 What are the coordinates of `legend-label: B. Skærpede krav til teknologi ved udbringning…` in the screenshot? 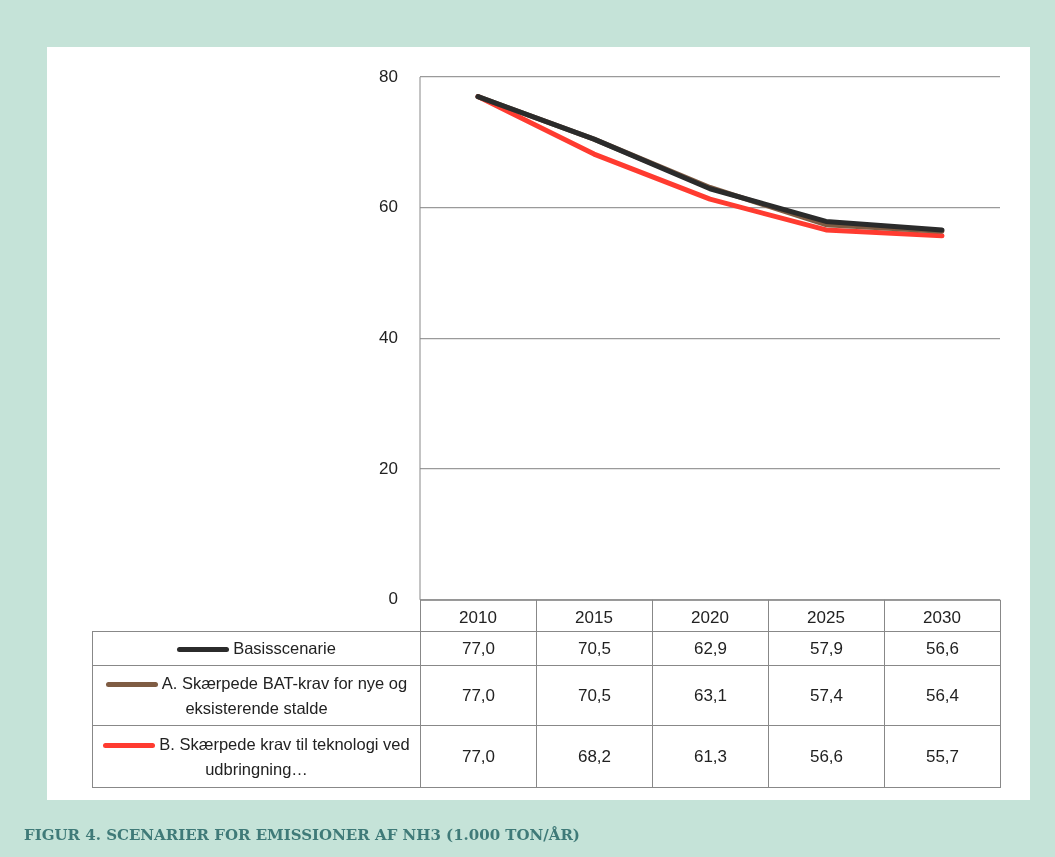 It's located at (256, 756).